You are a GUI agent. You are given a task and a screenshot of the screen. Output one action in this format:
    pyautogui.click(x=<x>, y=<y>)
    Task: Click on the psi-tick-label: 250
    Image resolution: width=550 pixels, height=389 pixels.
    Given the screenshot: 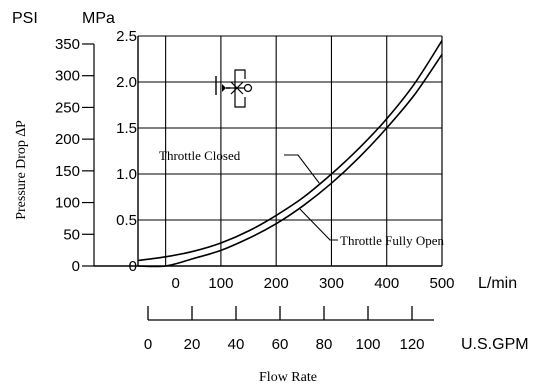 What is the action you would take?
    pyautogui.click(x=67, y=107)
    